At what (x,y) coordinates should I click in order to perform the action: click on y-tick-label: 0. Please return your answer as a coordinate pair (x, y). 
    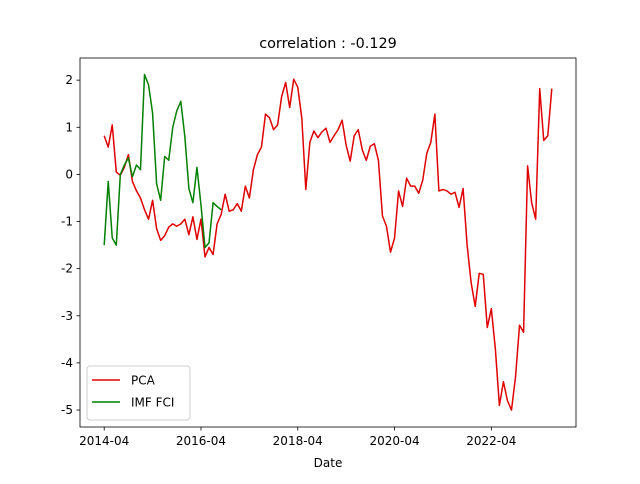
    Looking at the image, I should click on (69, 174).